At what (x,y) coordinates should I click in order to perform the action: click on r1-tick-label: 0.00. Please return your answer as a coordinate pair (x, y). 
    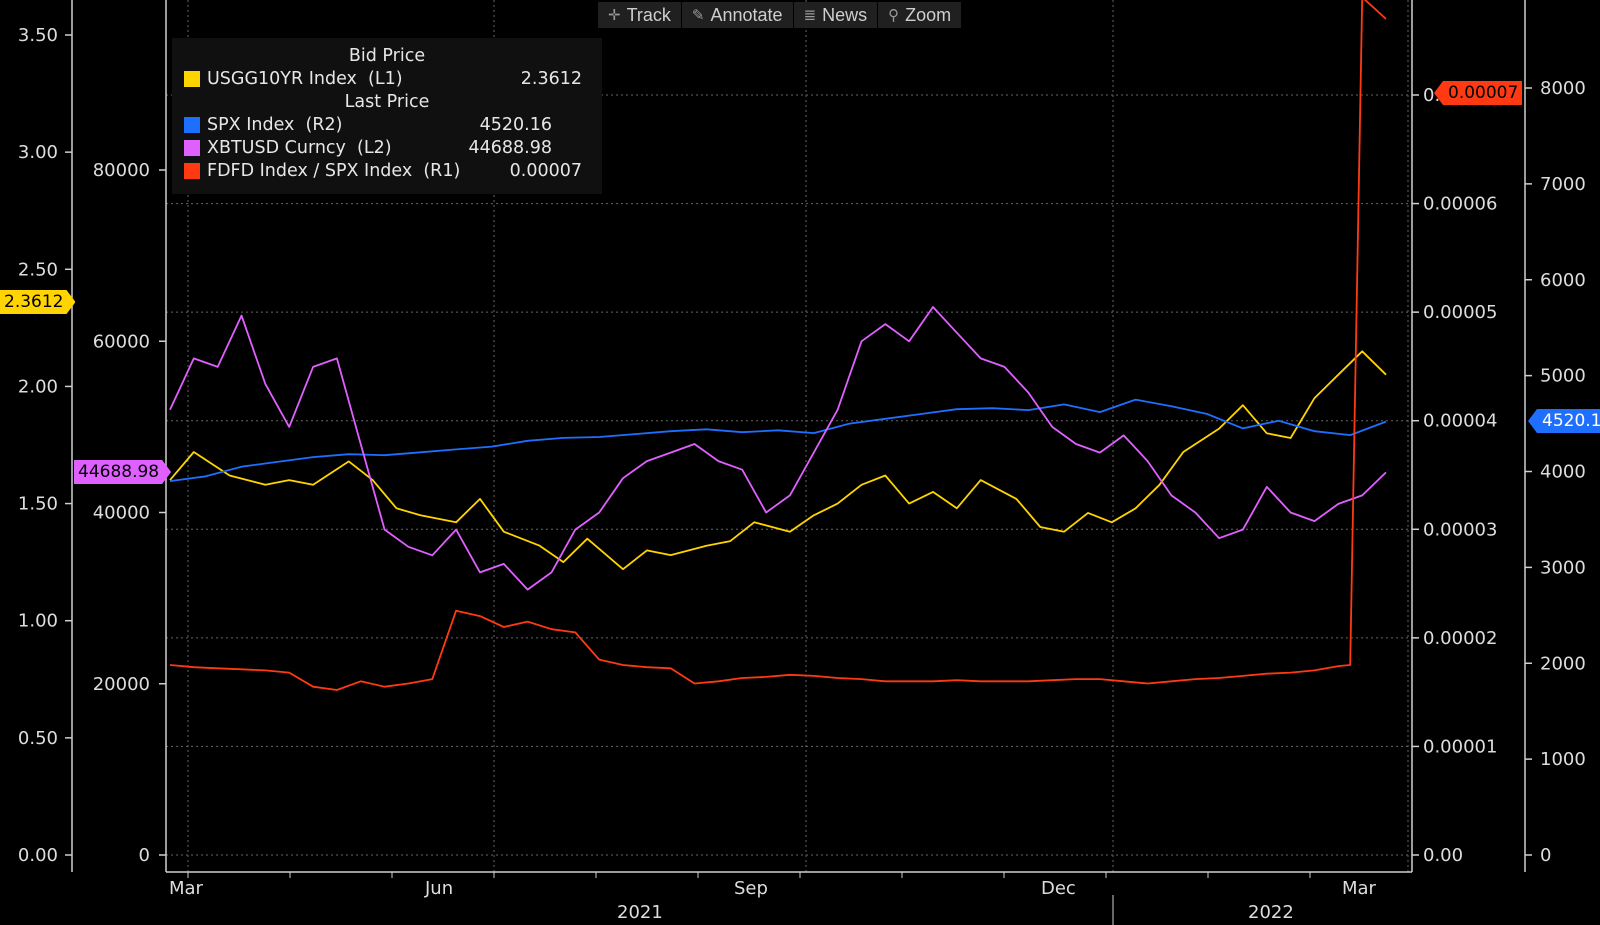
    Looking at the image, I should click on (1443, 855).